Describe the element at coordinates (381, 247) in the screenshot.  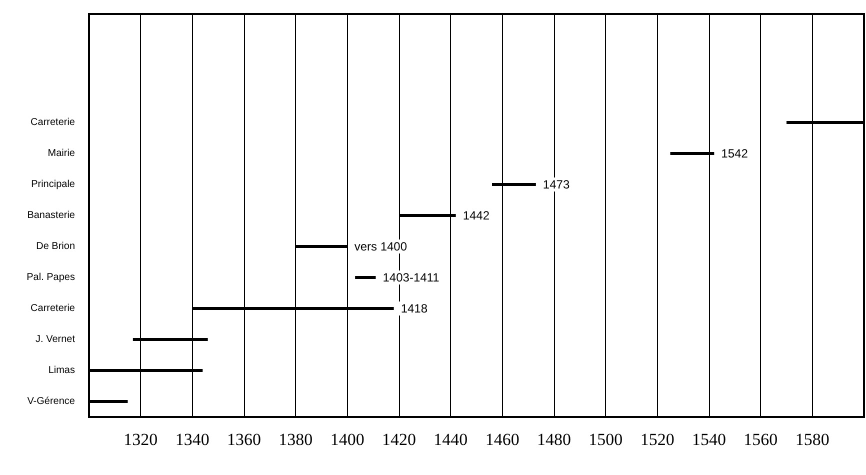
I see `data-label: vers 1400` at that location.